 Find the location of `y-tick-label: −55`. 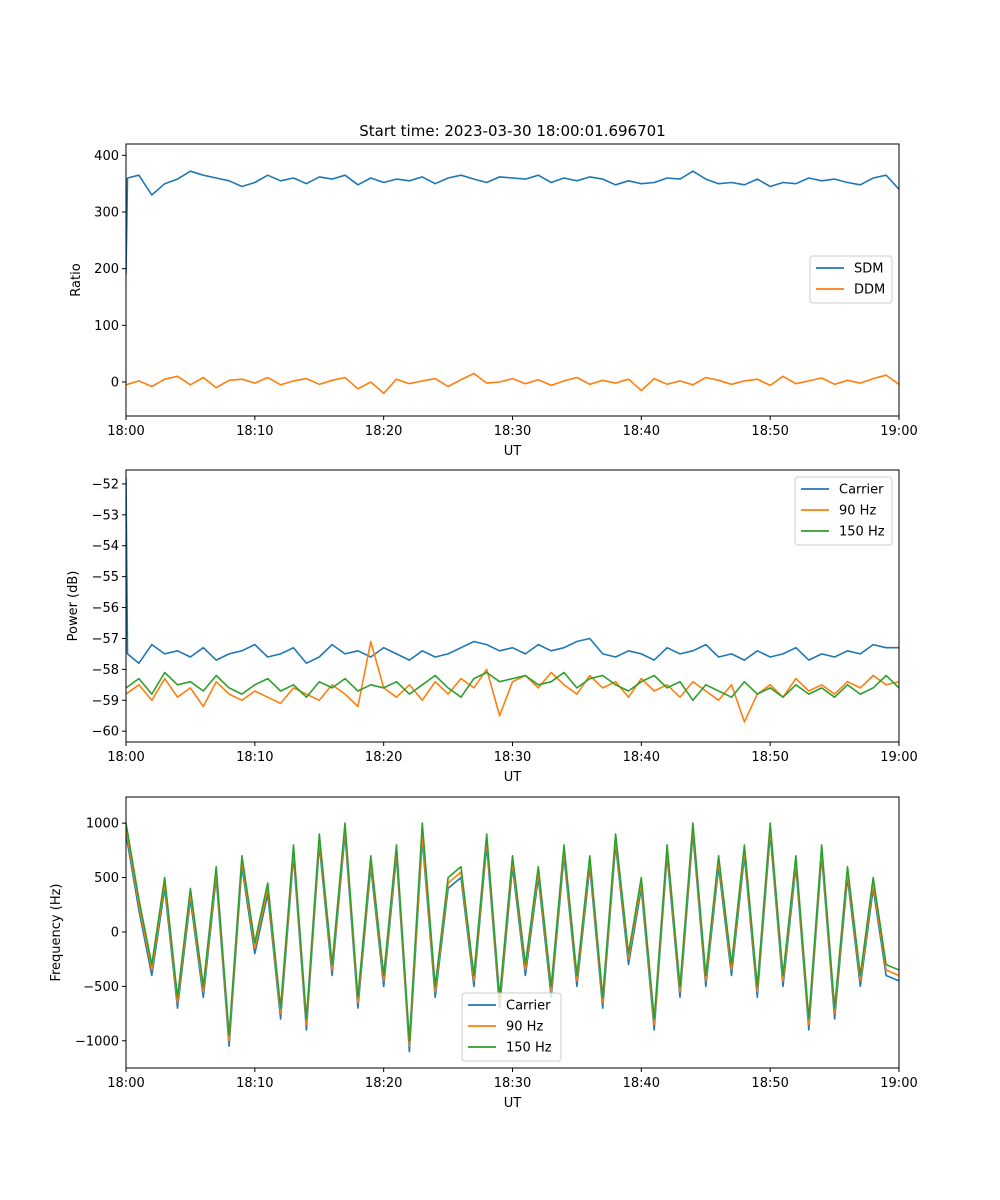

y-tick-label: −55 is located at coordinates (105, 577).